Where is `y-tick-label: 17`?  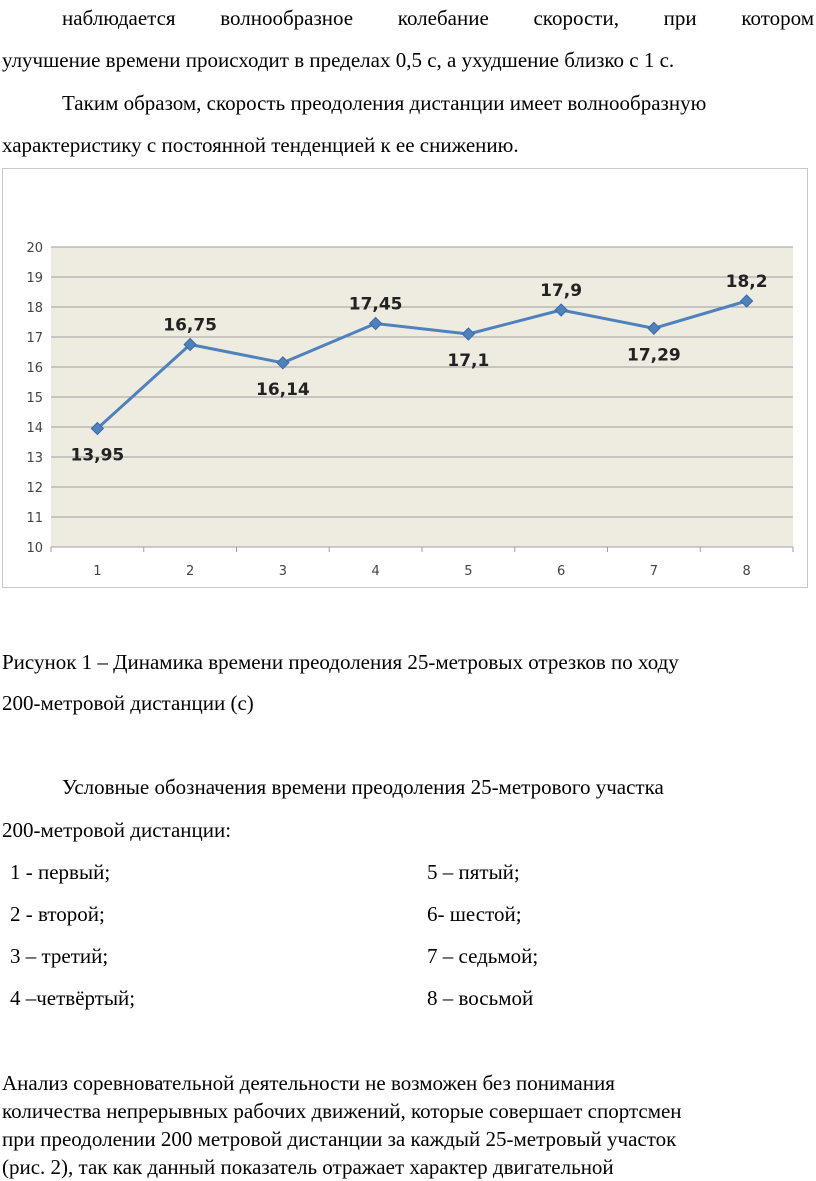 y-tick-label: 17 is located at coordinates (34, 338).